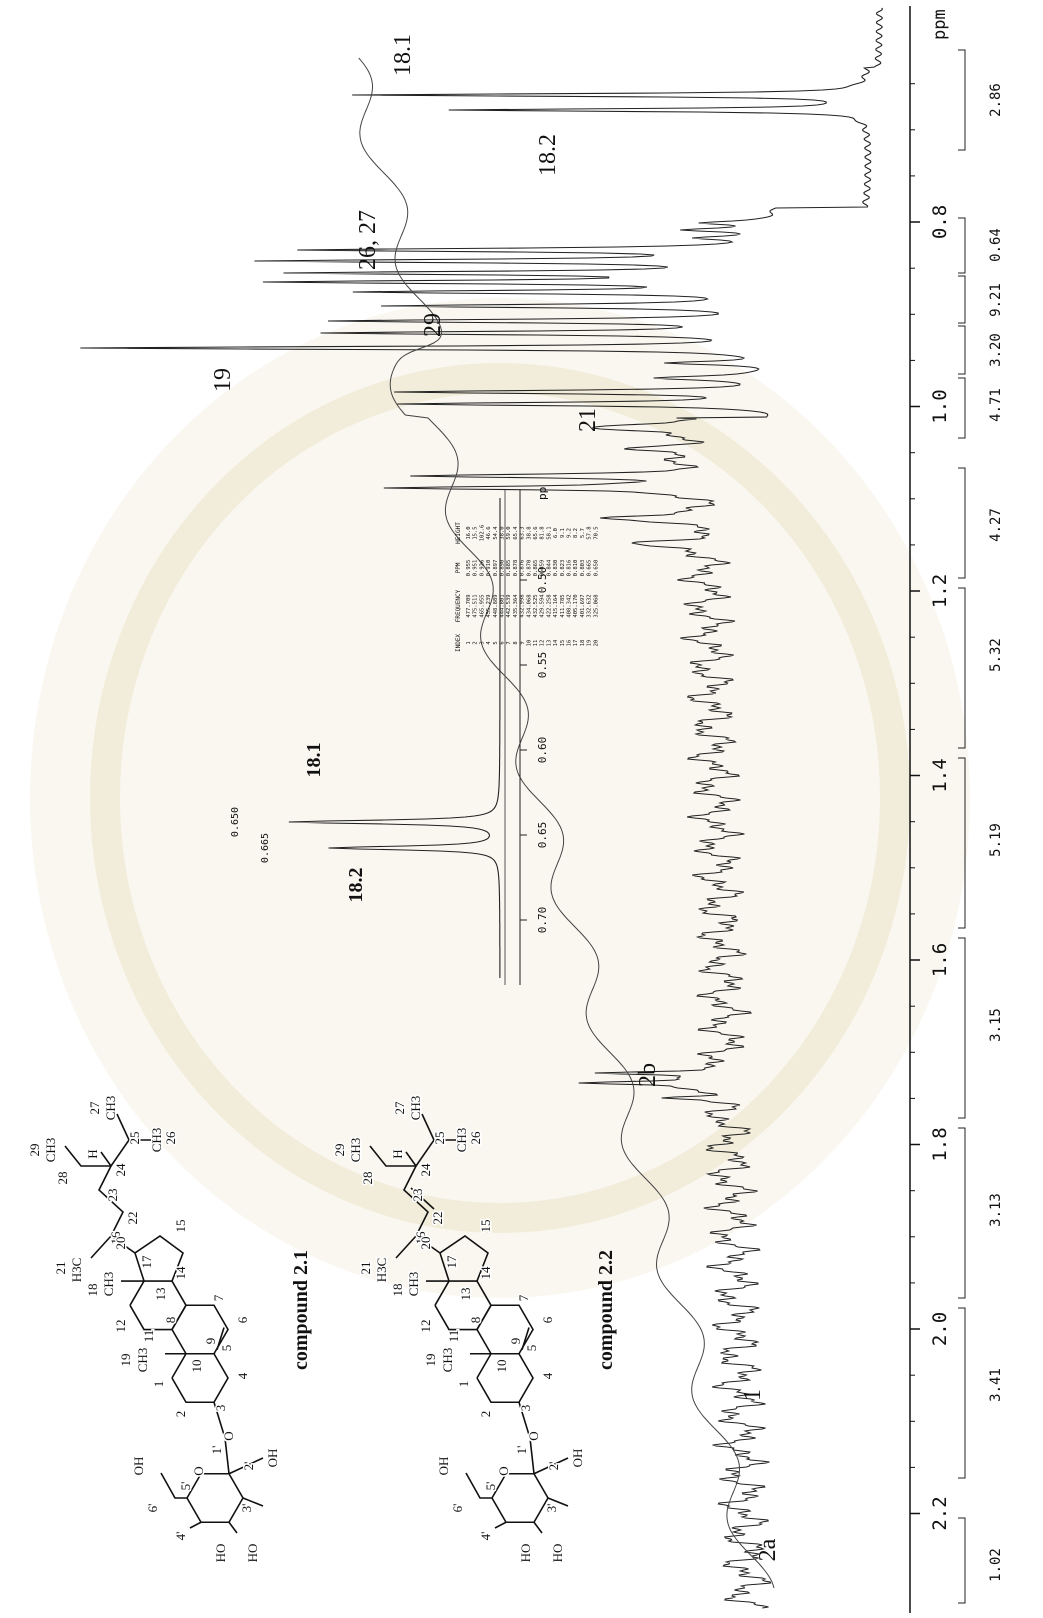  Describe the element at coordinates (549, 643) in the screenshot. I see `table-cell: 13` at that location.